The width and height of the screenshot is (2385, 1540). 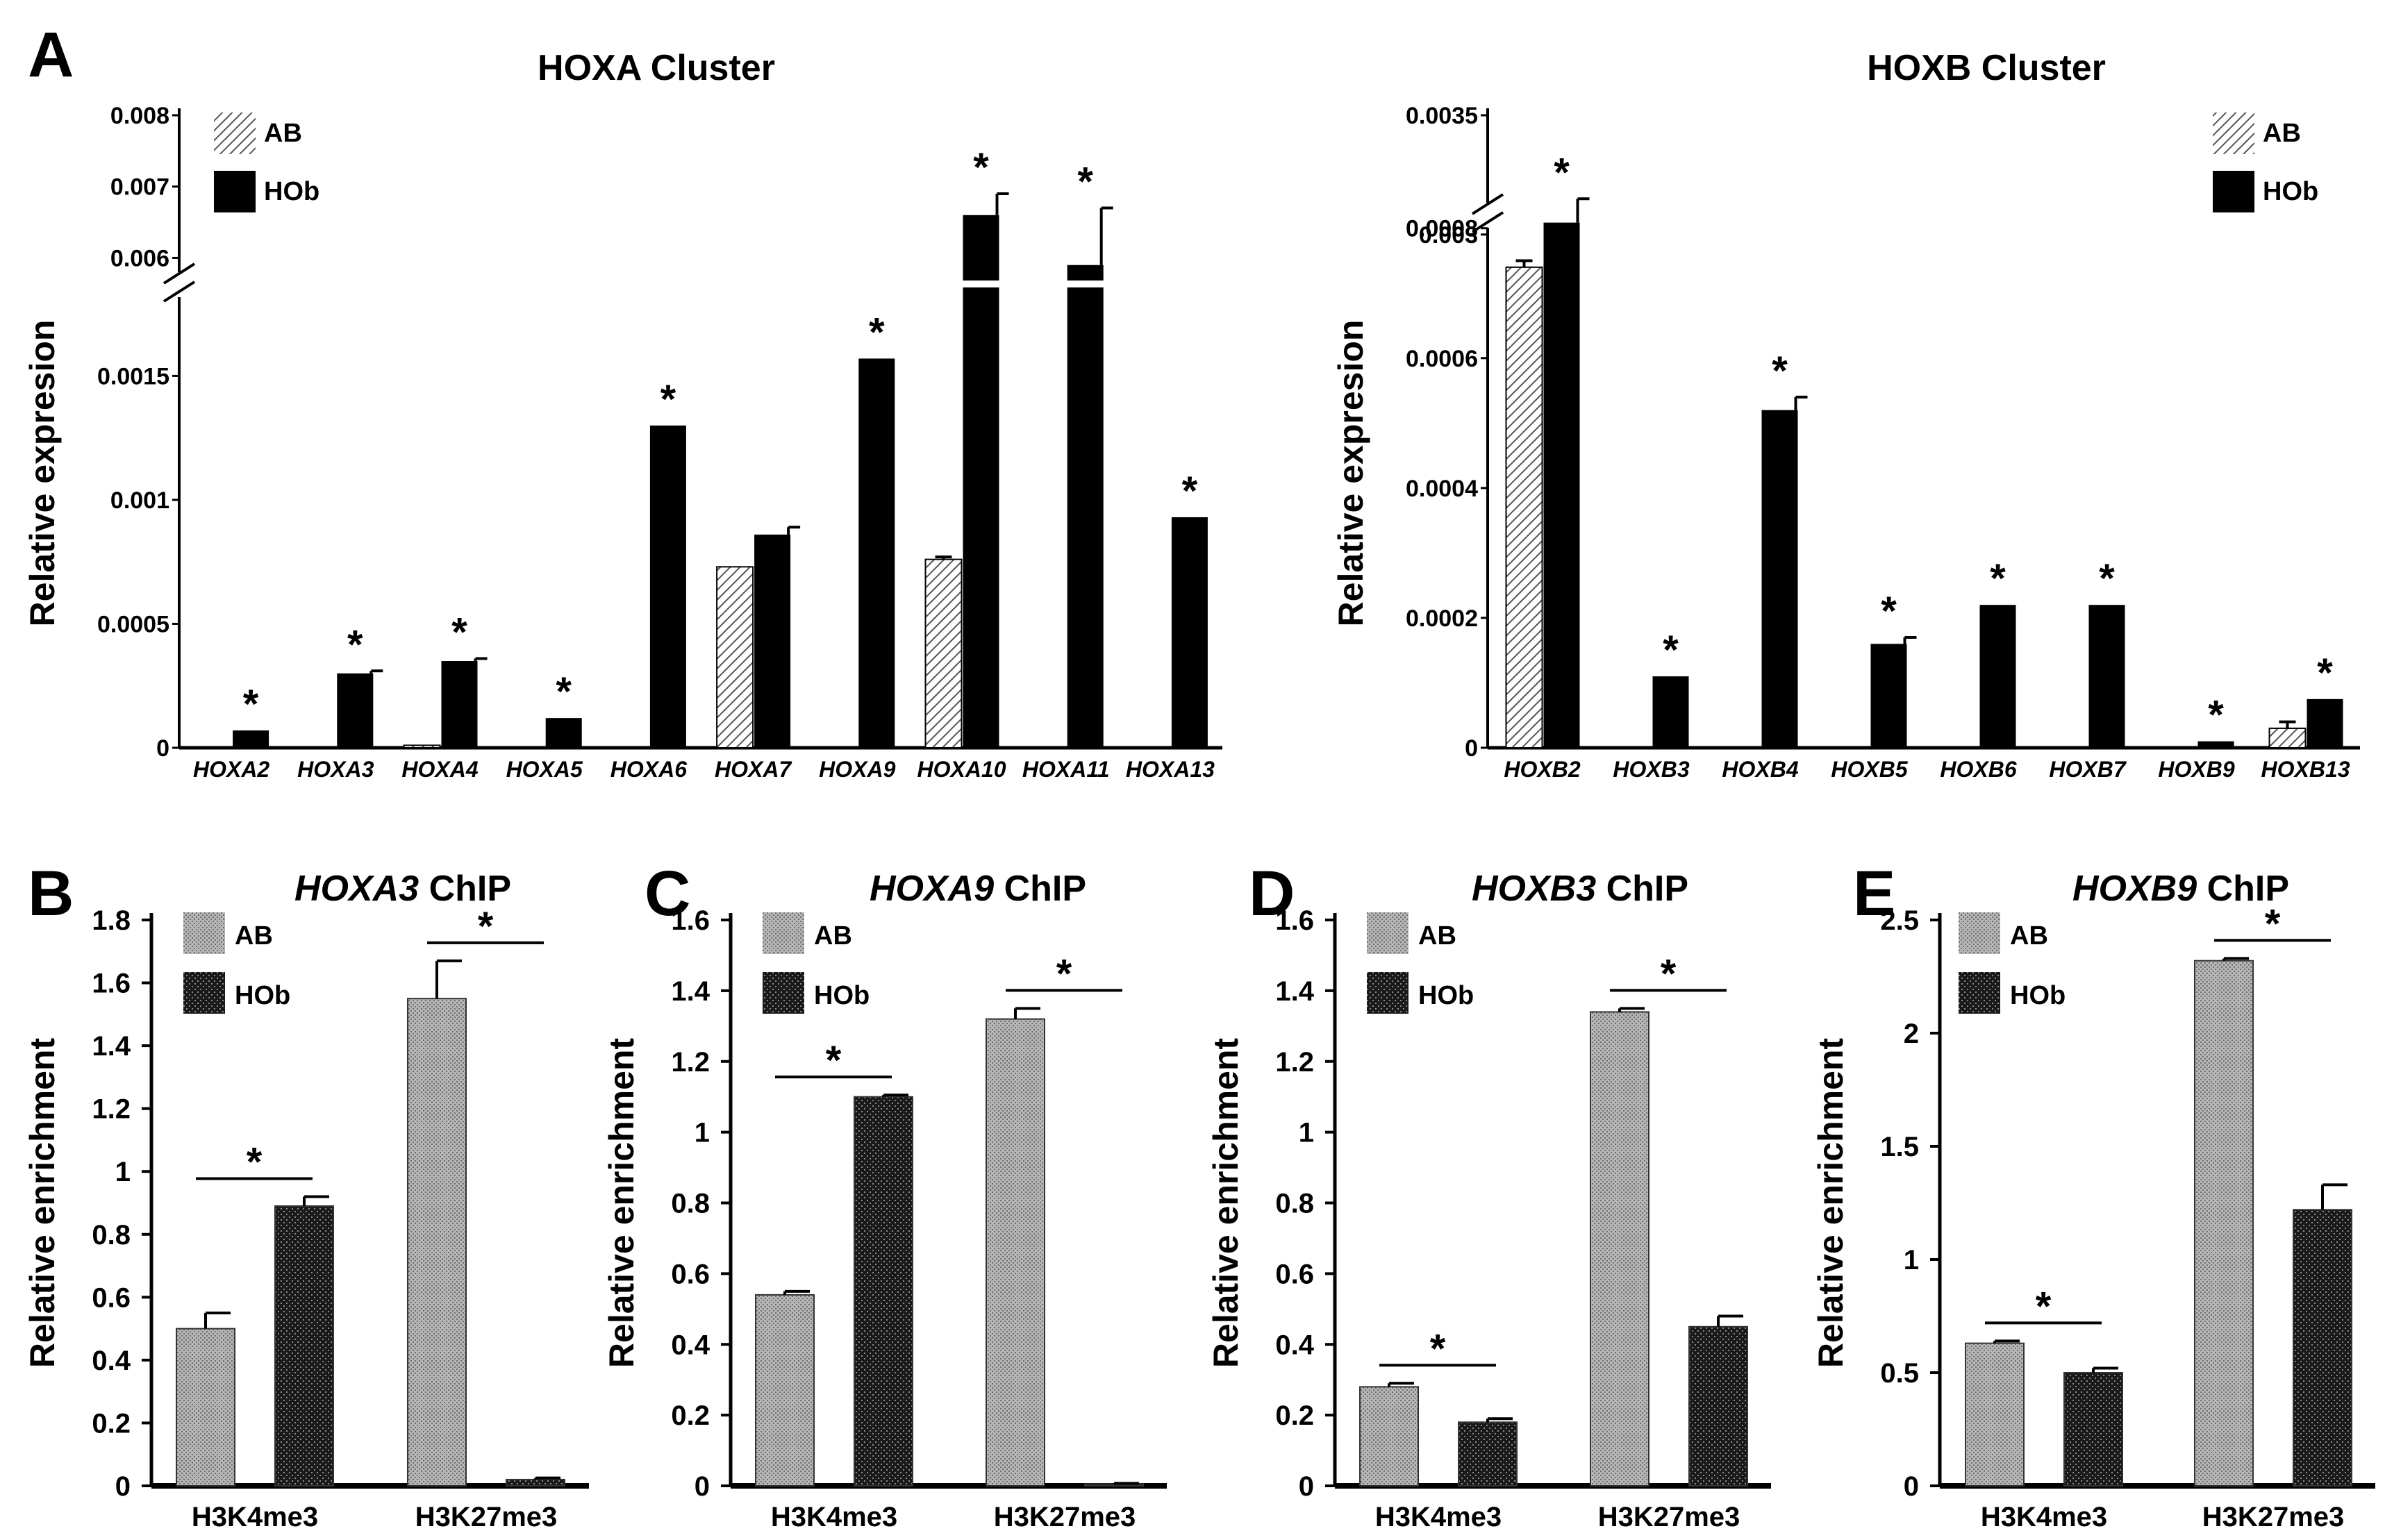 What do you see at coordinates (649, 770) in the screenshot?
I see `category-label: HOXA6` at bounding box center [649, 770].